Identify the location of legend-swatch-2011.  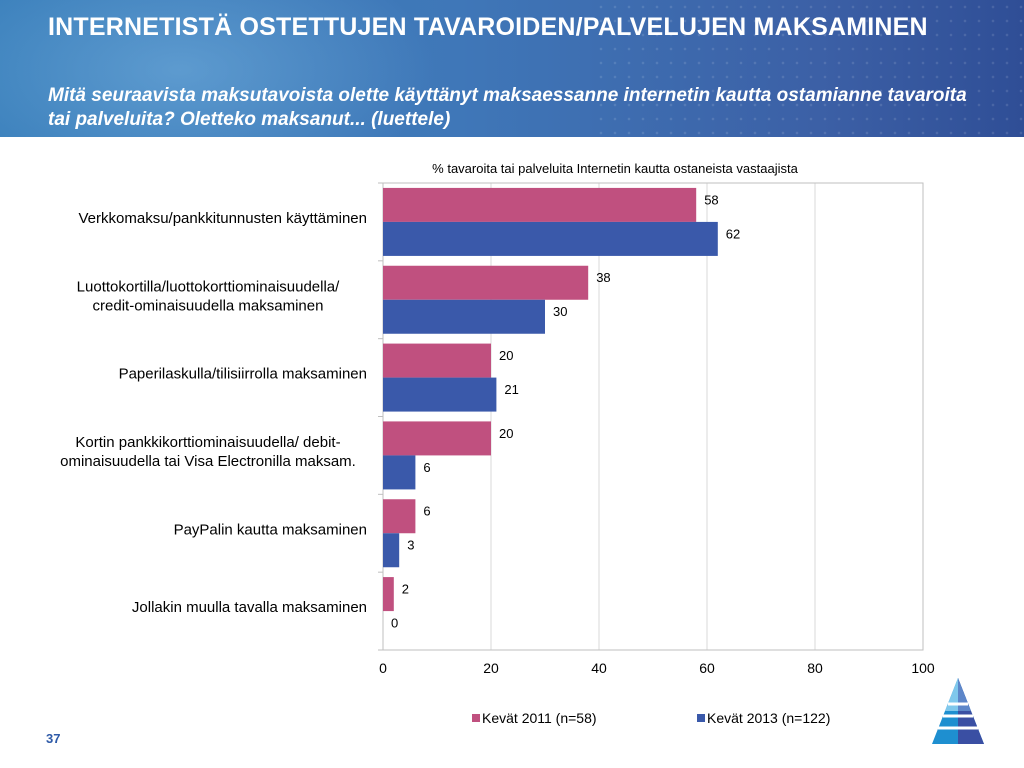
(476, 718).